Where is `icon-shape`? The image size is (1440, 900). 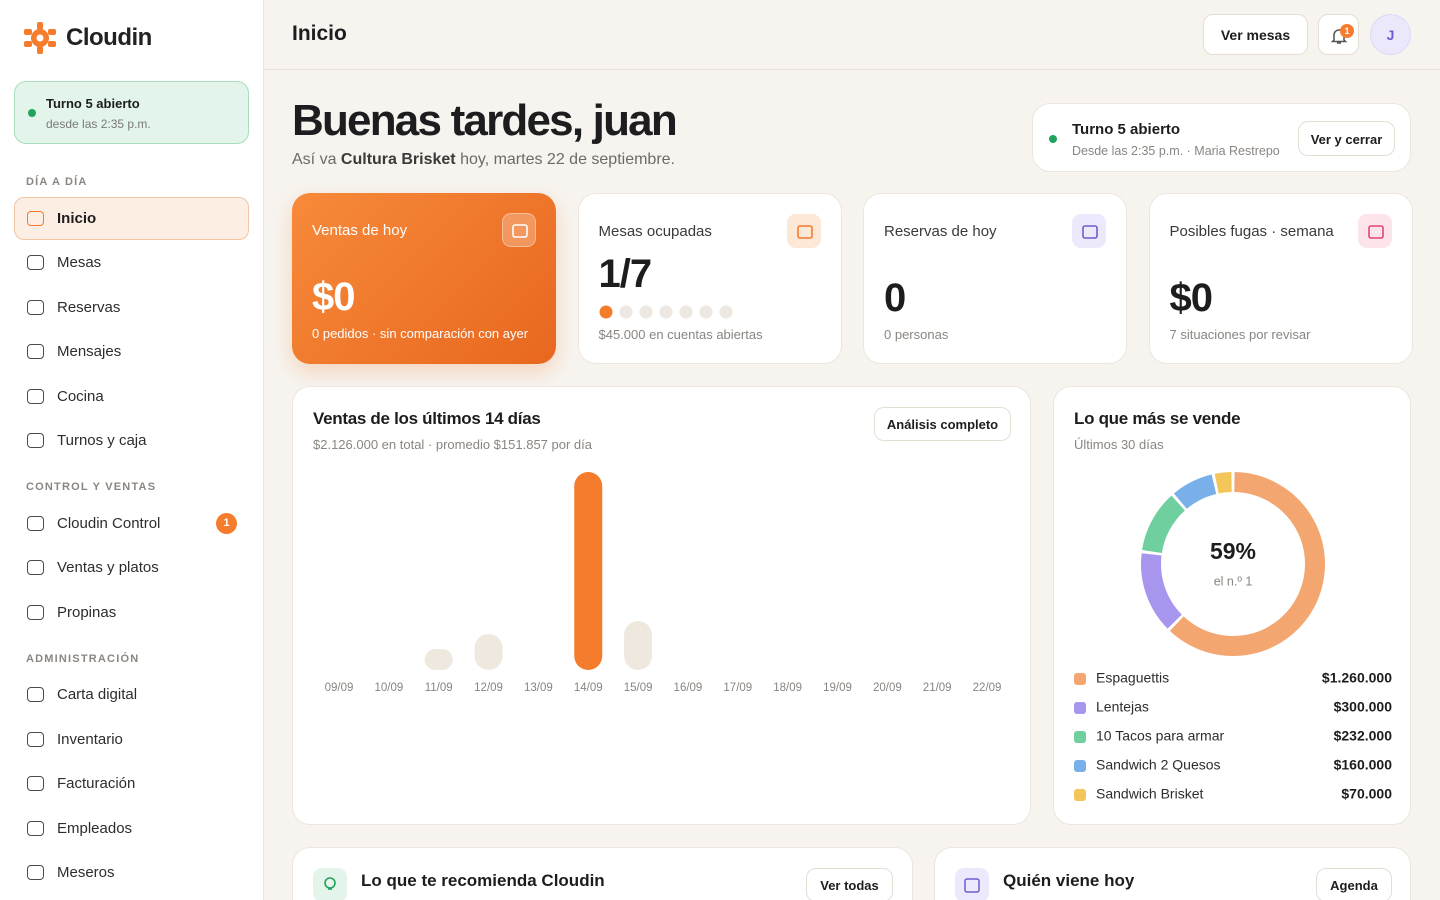
icon-shape is located at coordinates (520, 231).